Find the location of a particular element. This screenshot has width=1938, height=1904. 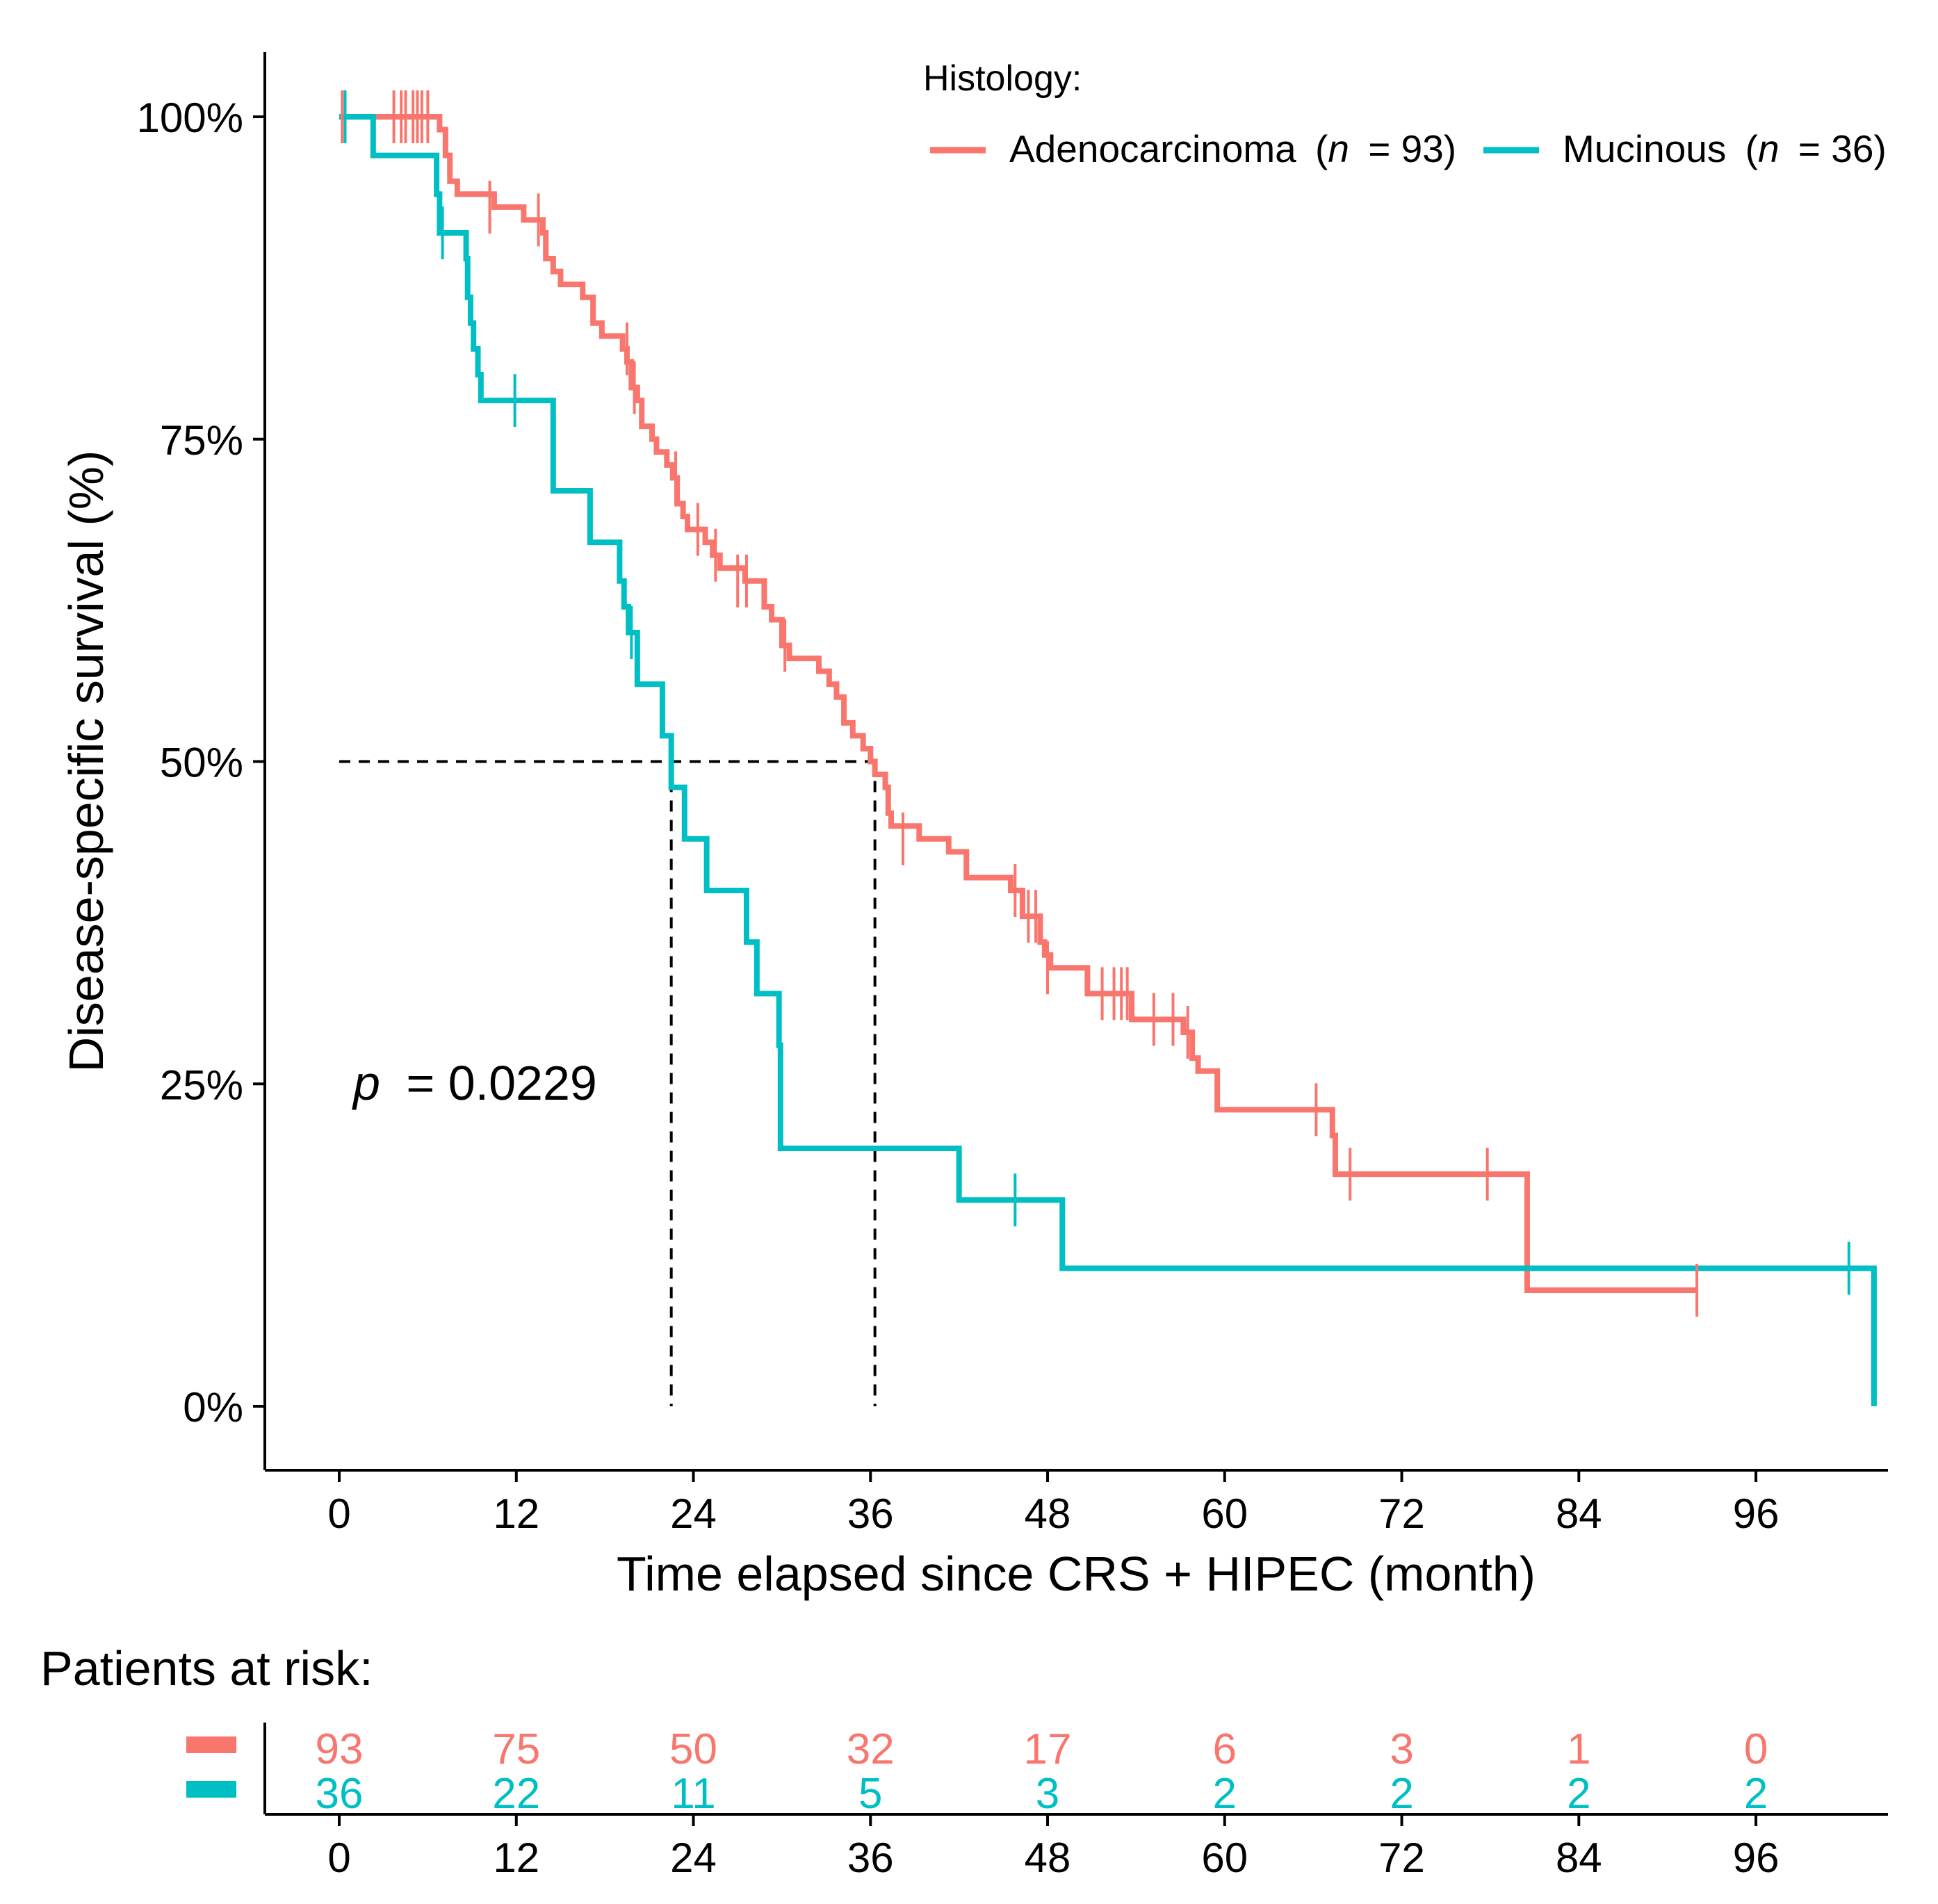

risk-count-mucinous: 3 is located at coordinates (1047, 1794).